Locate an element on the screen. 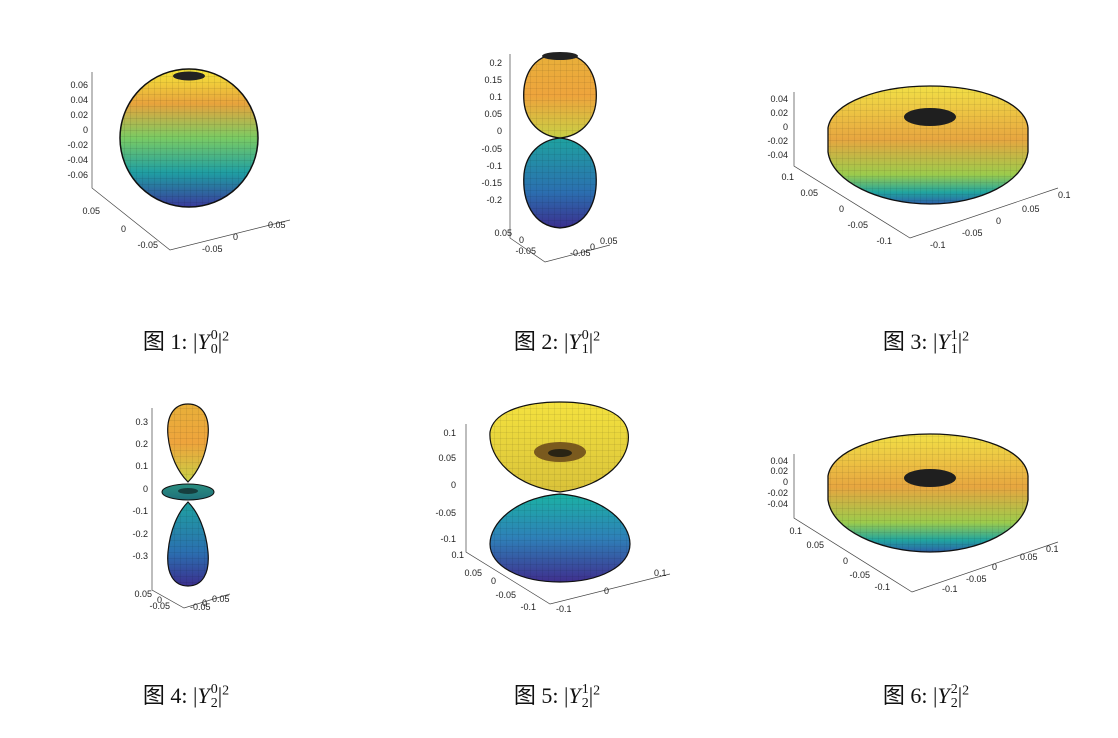  x-ticks-2: 0.05 0 -0.05 is located at coordinates (515, 242).